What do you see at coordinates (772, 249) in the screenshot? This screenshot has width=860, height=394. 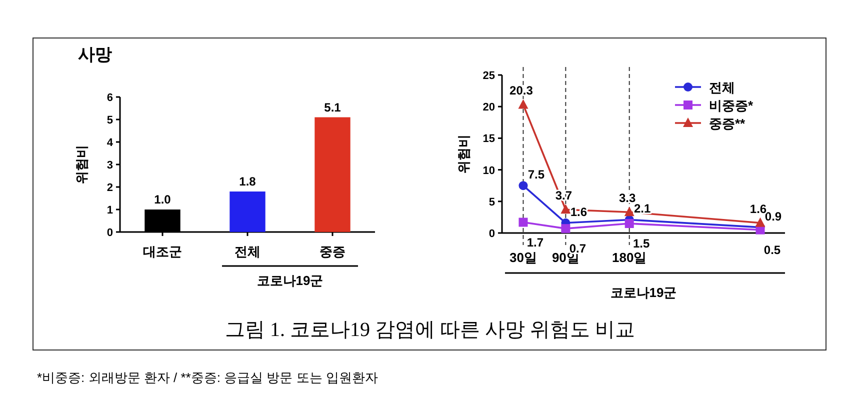 I see `data-label: 0.5` at bounding box center [772, 249].